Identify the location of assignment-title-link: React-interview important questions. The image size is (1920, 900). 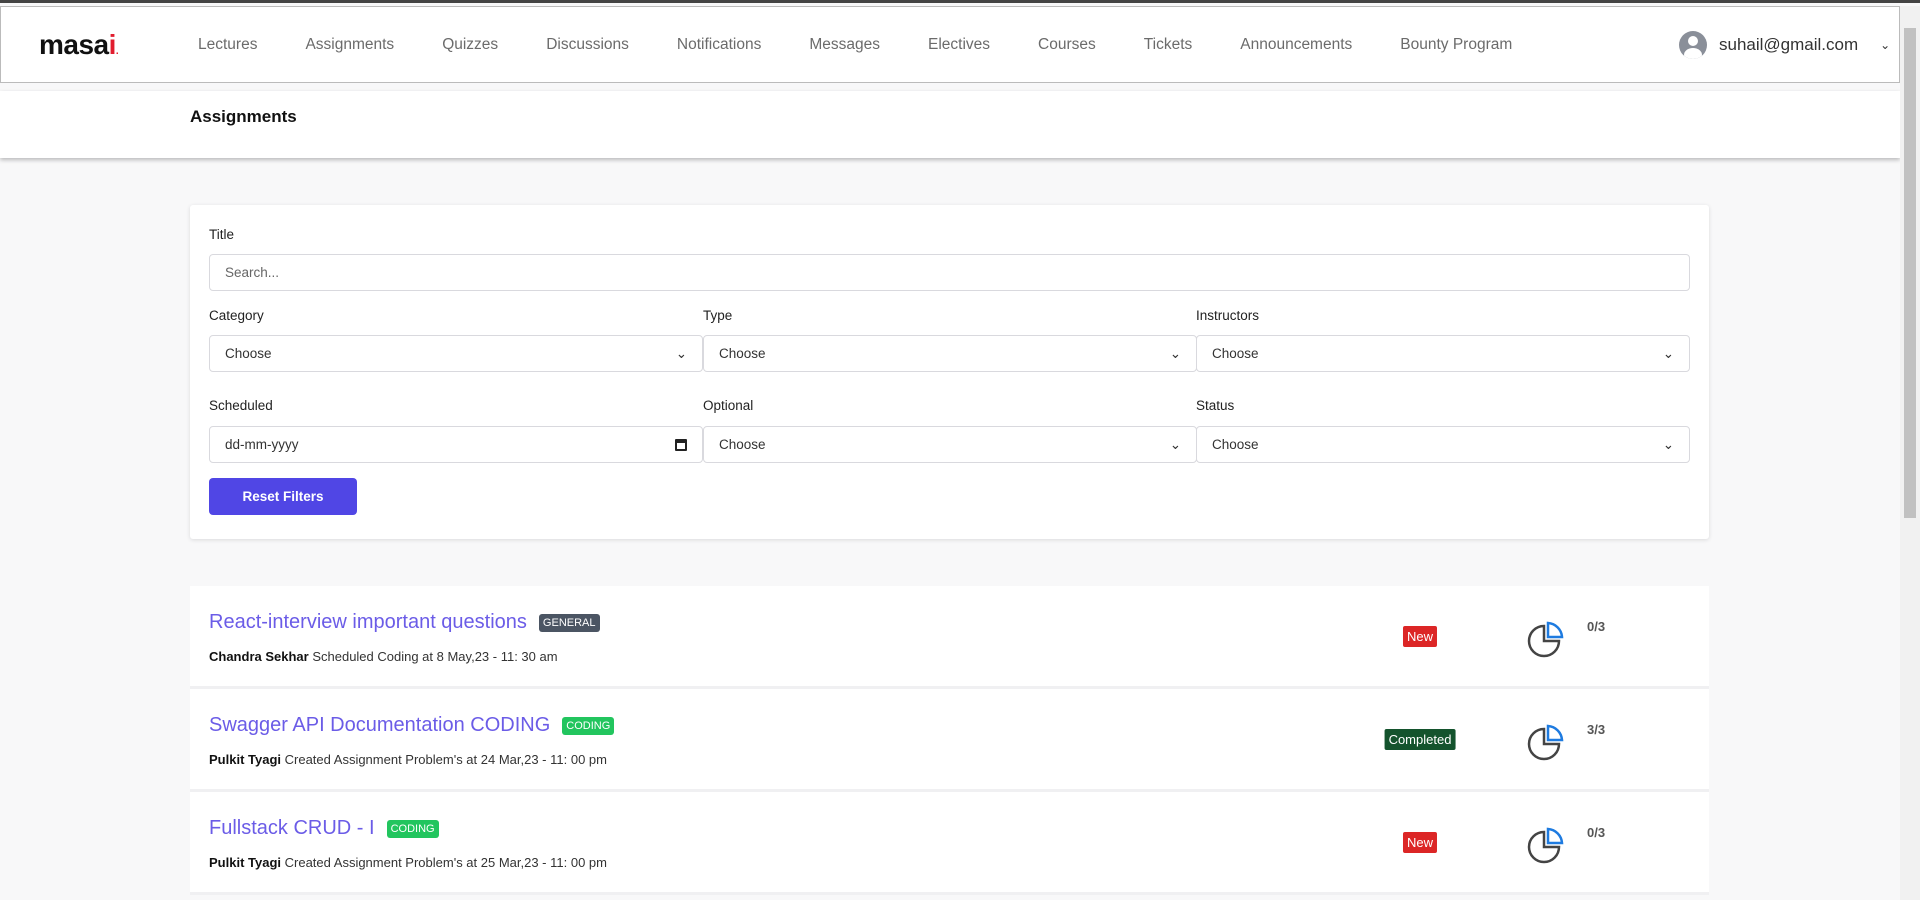
(368, 622).